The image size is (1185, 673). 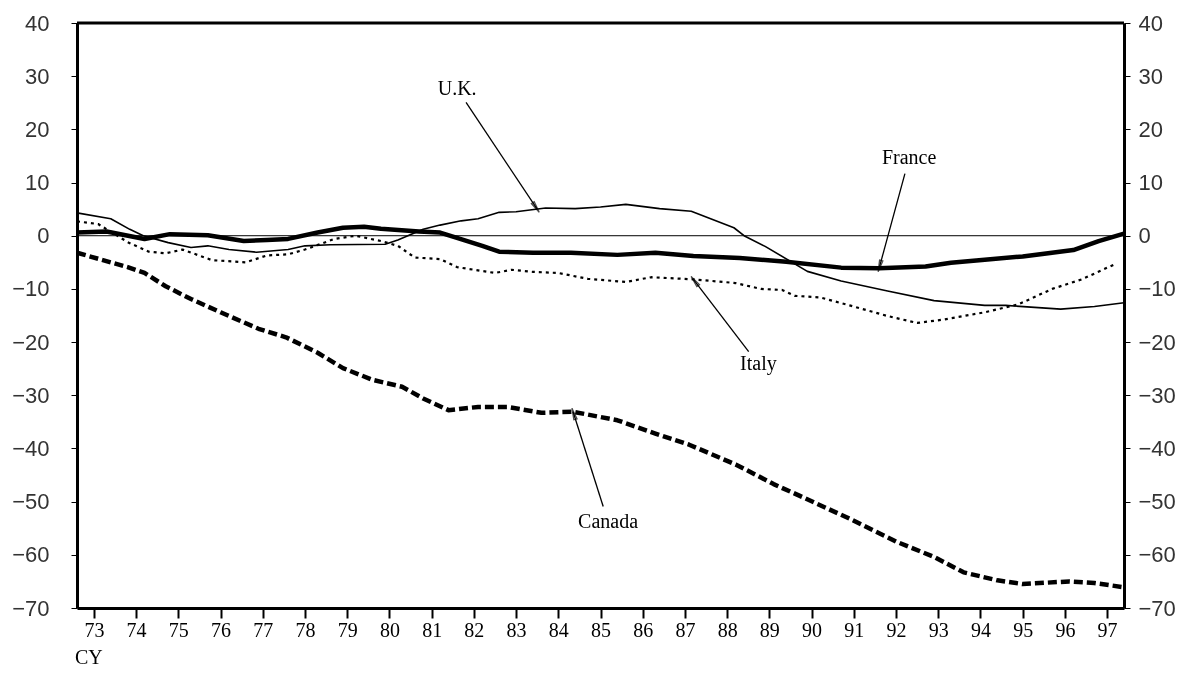 What do you see at coordinates (31, 289) in the screenshot?
I see `y-tick-label: −10` at bounding box center [31, 289].